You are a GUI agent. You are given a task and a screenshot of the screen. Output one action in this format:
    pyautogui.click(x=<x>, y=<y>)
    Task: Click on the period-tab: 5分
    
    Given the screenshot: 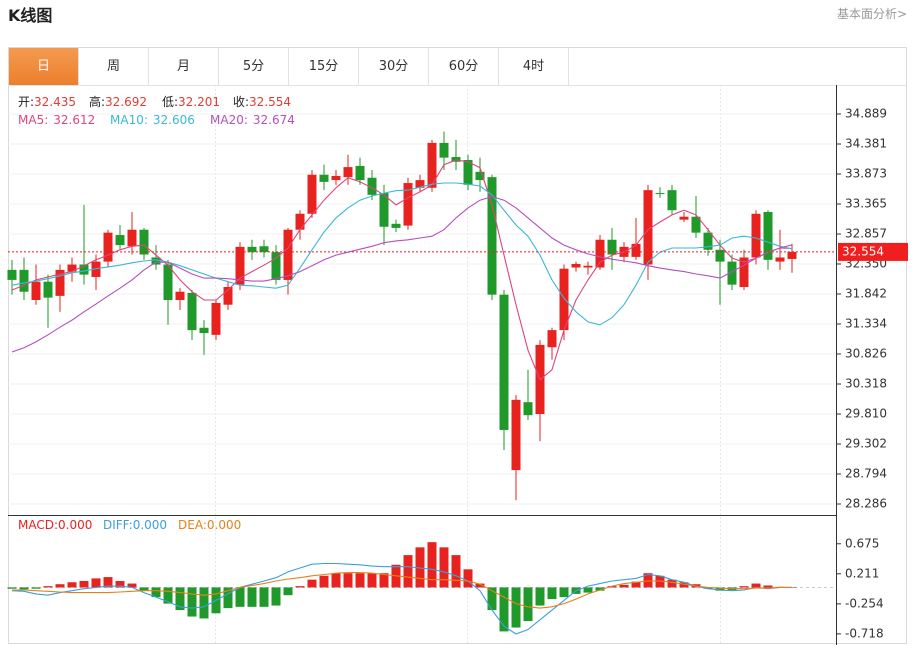 What is the action you would take?
    pyautogui.click(x=254, y=66)
    